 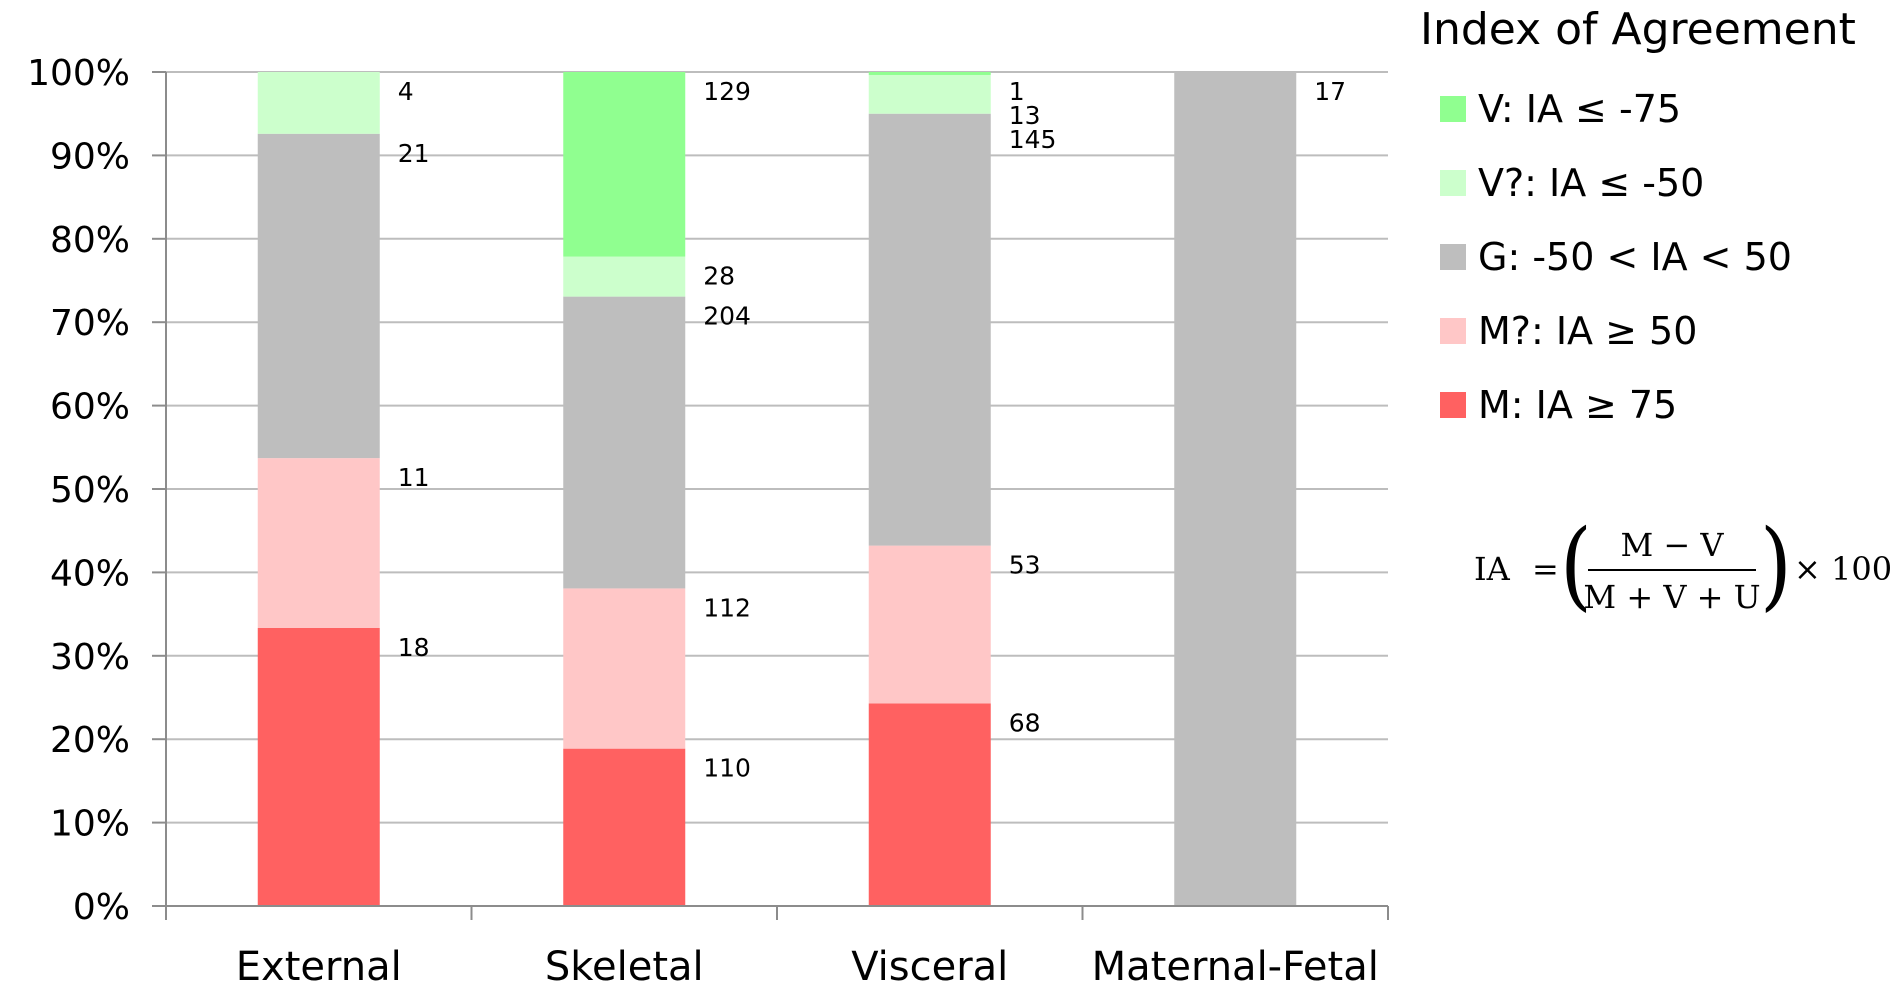 What do you see at coordinates (90, 657) in the screenshot?
I see `y-tick-label: 30%` at bounding box center [90, 657].